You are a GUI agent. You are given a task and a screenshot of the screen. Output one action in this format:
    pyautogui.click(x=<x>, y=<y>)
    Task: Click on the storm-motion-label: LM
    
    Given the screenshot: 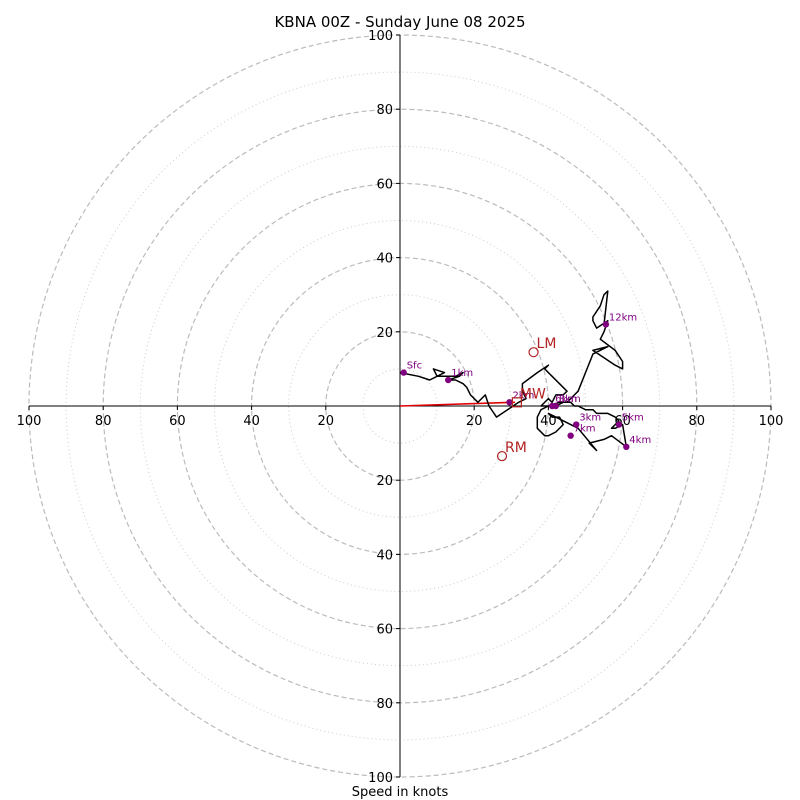 What is the action you would take?
    pyautogui.click(x=547, y=344)
    